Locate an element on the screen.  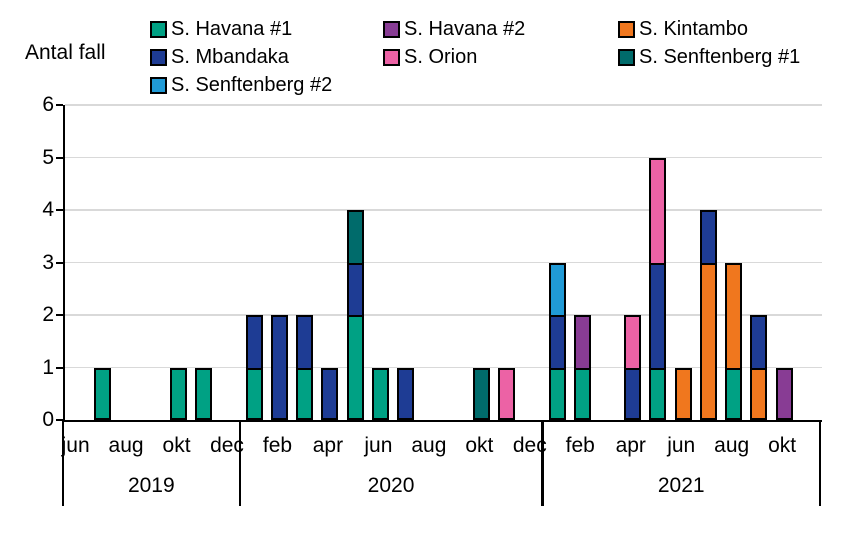
bar-feb-2020 is located at coordinates (279, 262).